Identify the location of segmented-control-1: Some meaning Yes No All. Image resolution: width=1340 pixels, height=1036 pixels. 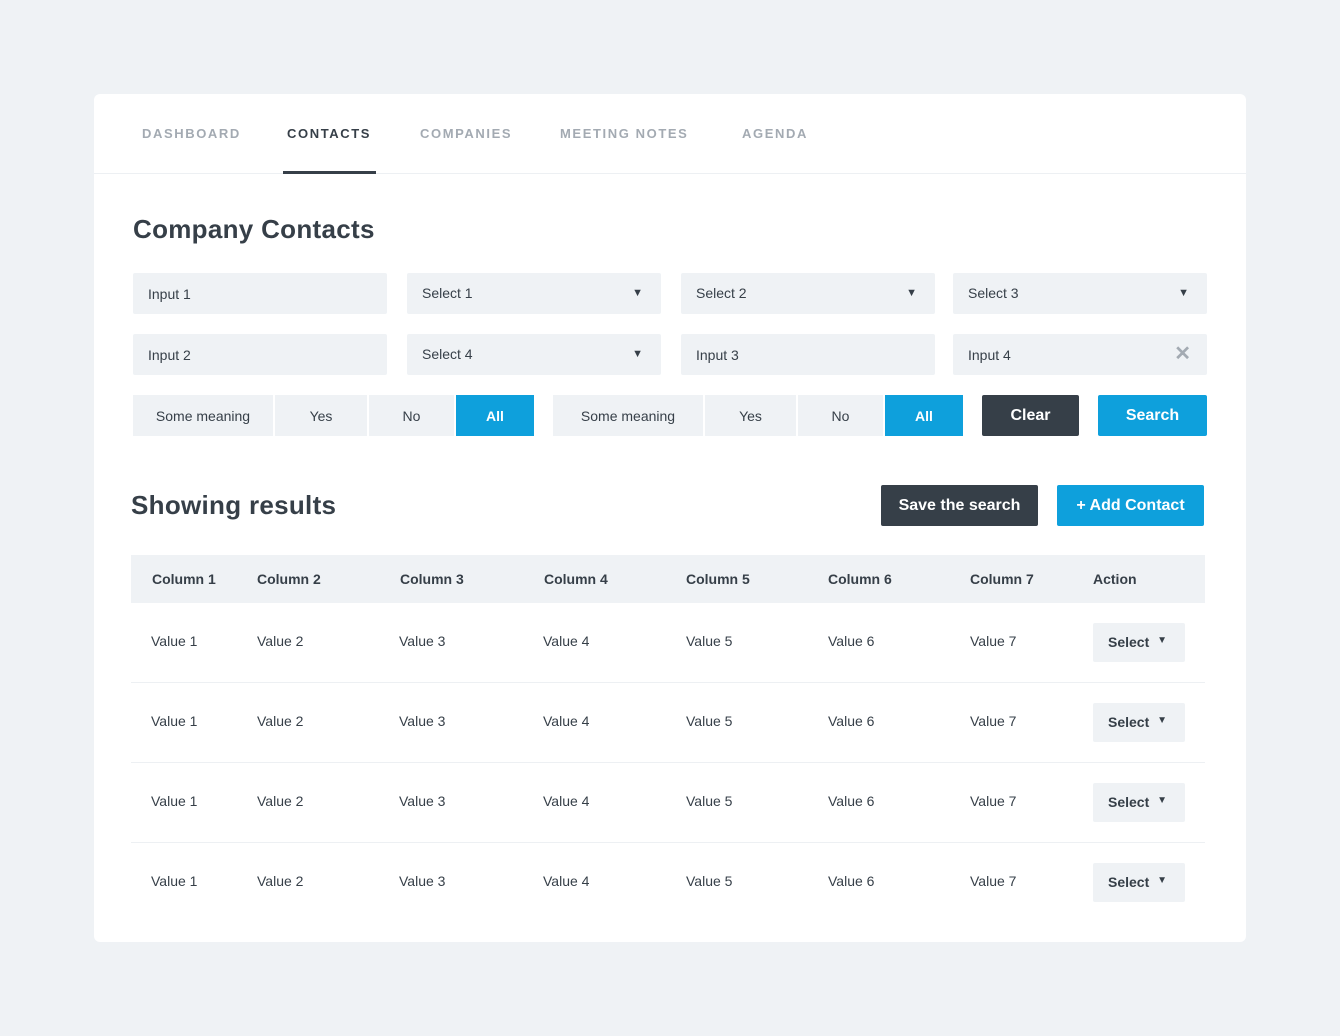
(333, 415).